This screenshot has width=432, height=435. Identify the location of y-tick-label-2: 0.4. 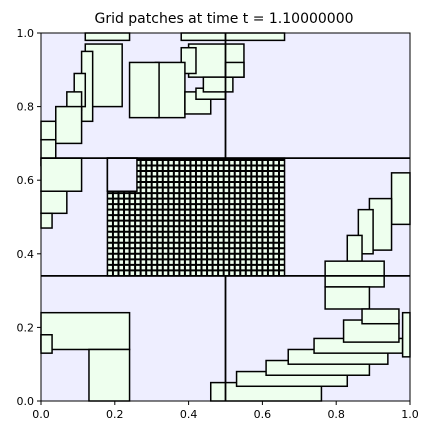
(26, 254).